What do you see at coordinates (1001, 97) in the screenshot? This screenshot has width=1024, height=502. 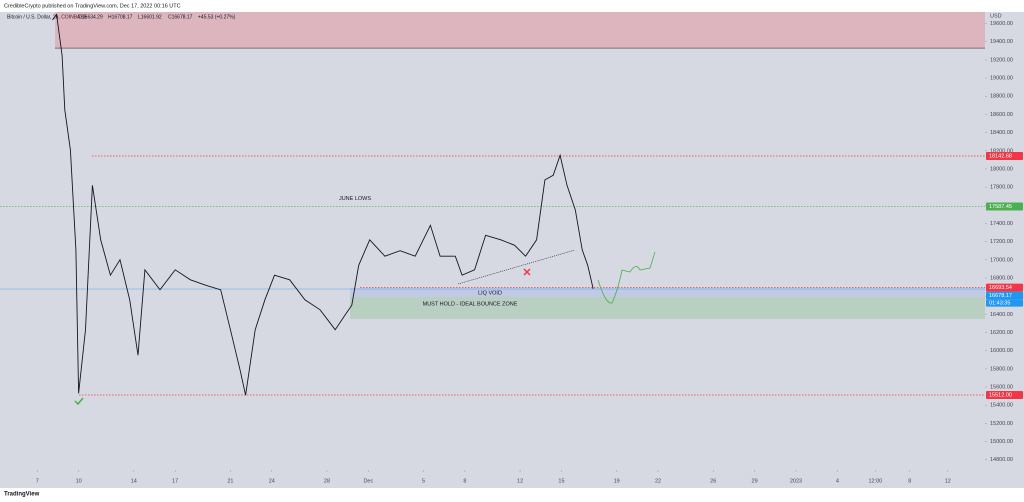 I see `y-tick-label: 18800.00` at bounding box center [1001, 97].